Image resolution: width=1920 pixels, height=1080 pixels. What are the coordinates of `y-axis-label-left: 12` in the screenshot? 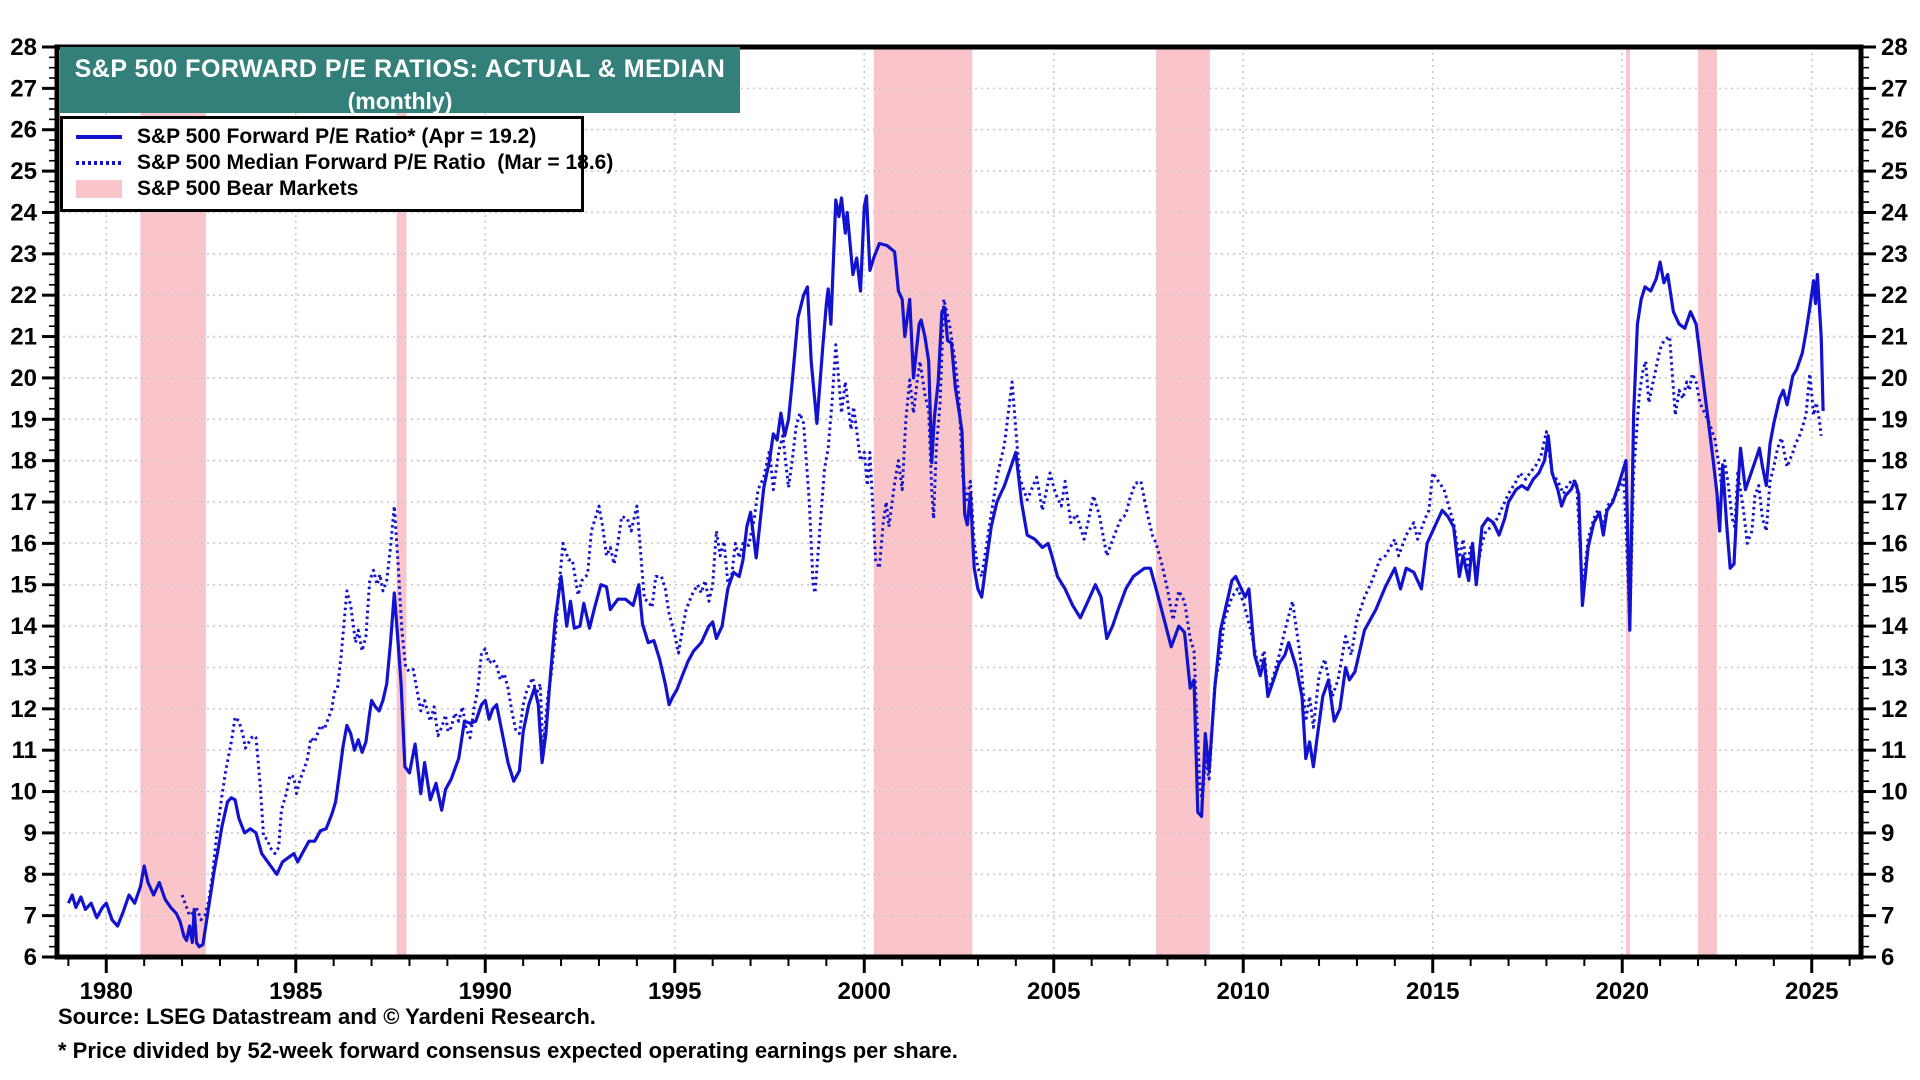 It's located at (23, 709).